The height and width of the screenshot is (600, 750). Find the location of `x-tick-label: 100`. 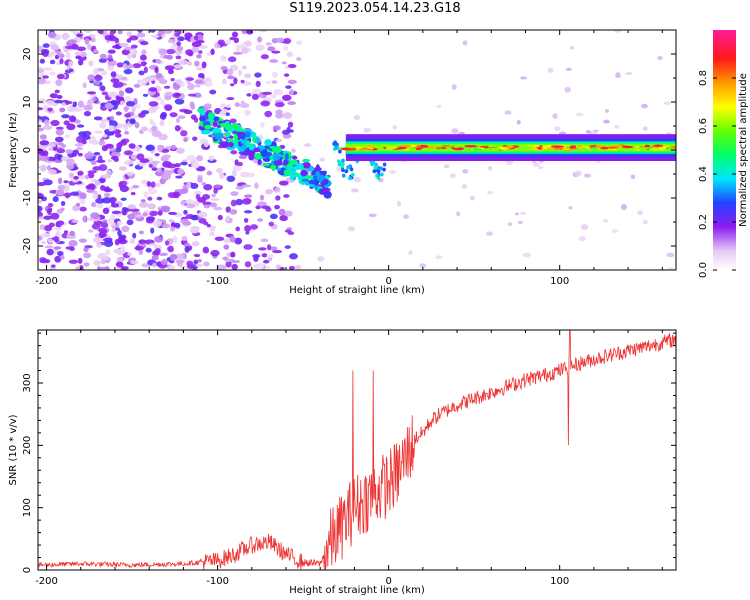

x-tick-label: 100 is located at coordinates (559, 581).